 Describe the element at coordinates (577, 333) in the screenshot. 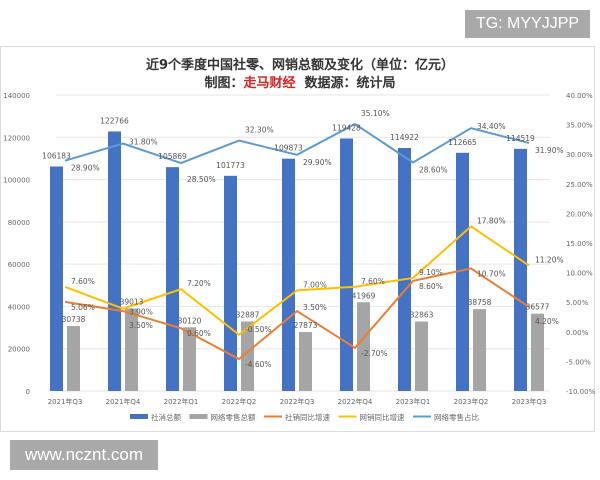

I see `y-right-tick-label: 0.00%` at that location.